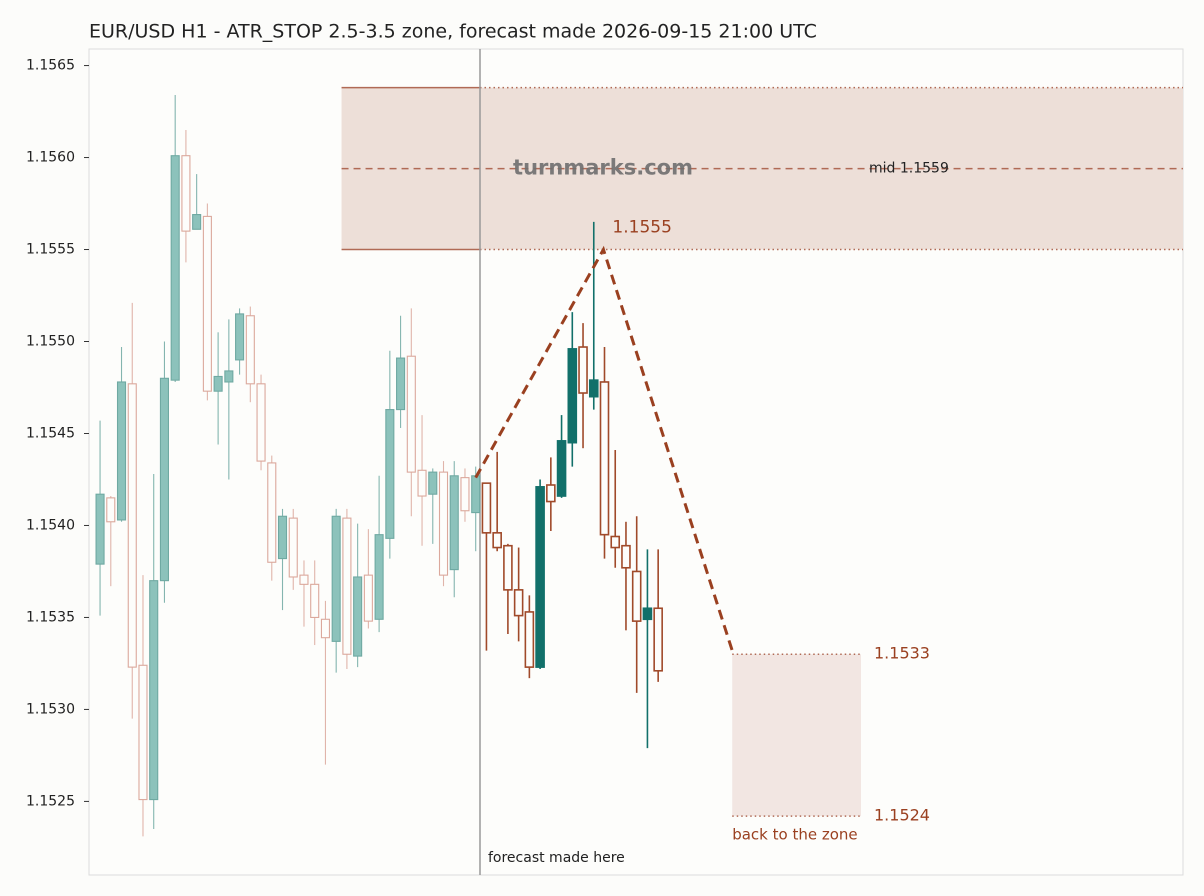 This screenshot has height=896, width=1204. Describe the element at coordinates (50, 617) in the screenshot. I see `y-tick-label: 1.1535` at that location.